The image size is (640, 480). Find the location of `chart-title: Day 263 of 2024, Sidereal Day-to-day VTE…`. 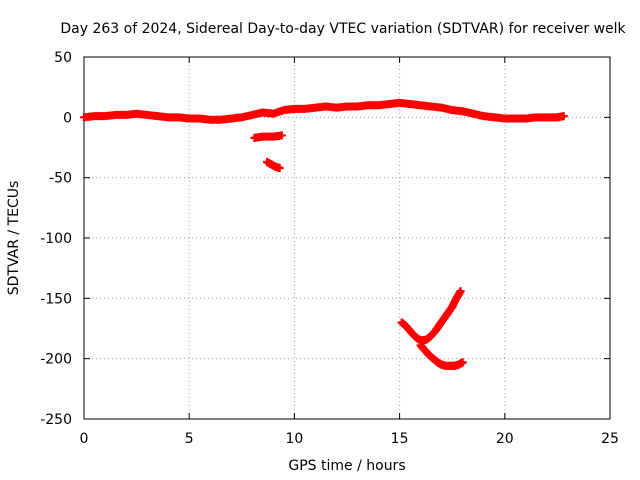

chart-title: Day 263 of 2024, Sidereal Day-to-day VTE… is located at coordinates (343, 29).